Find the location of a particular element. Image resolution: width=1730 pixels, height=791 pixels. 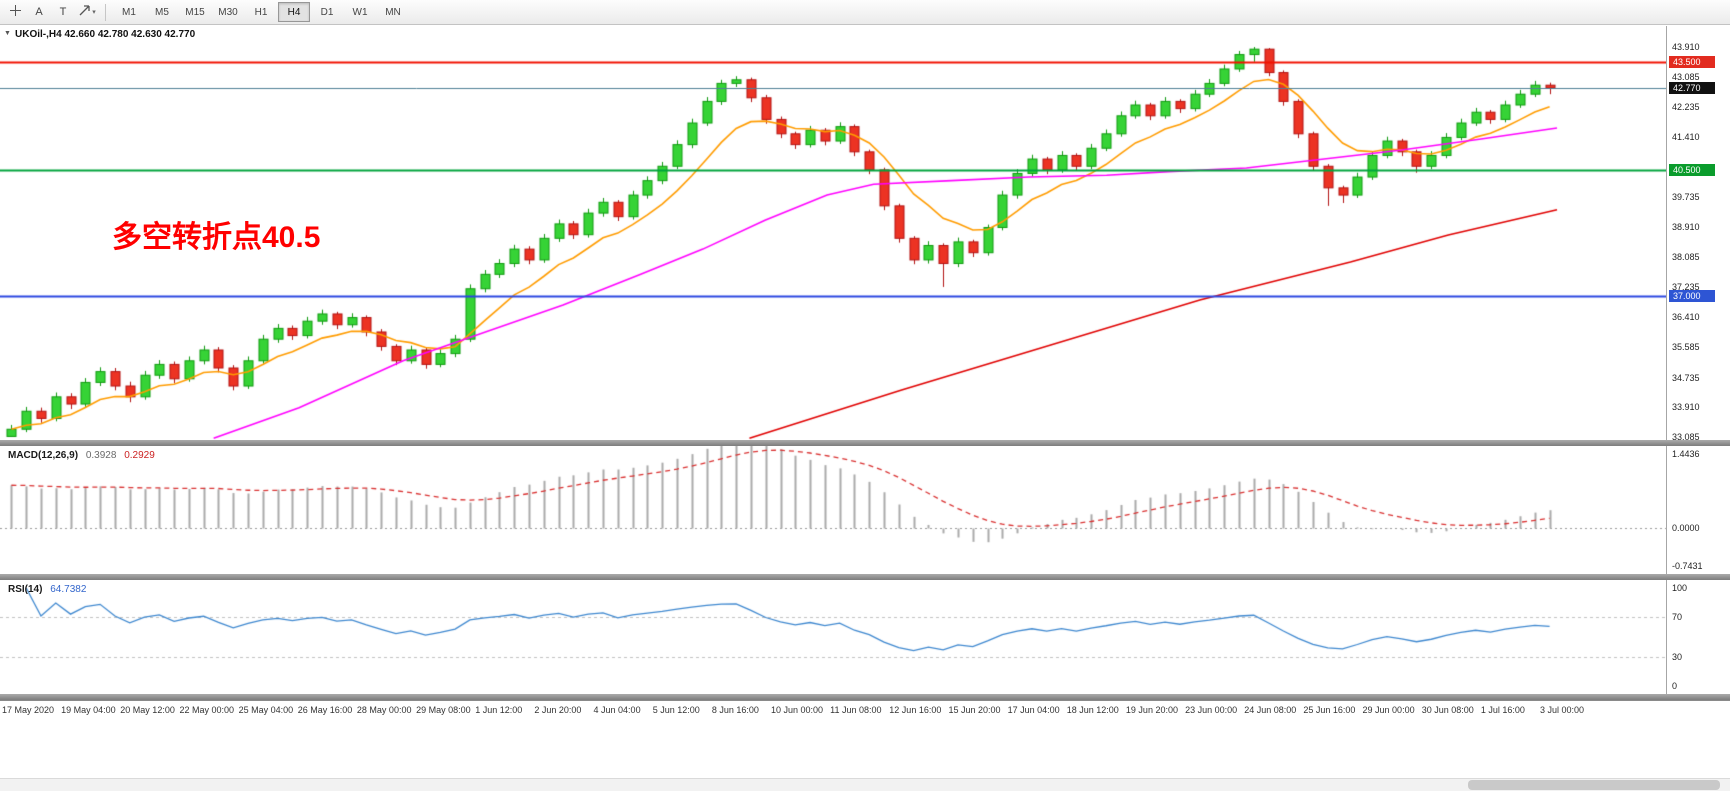

rsi-scale-label: 30 is located at coordinates (1677, 656).